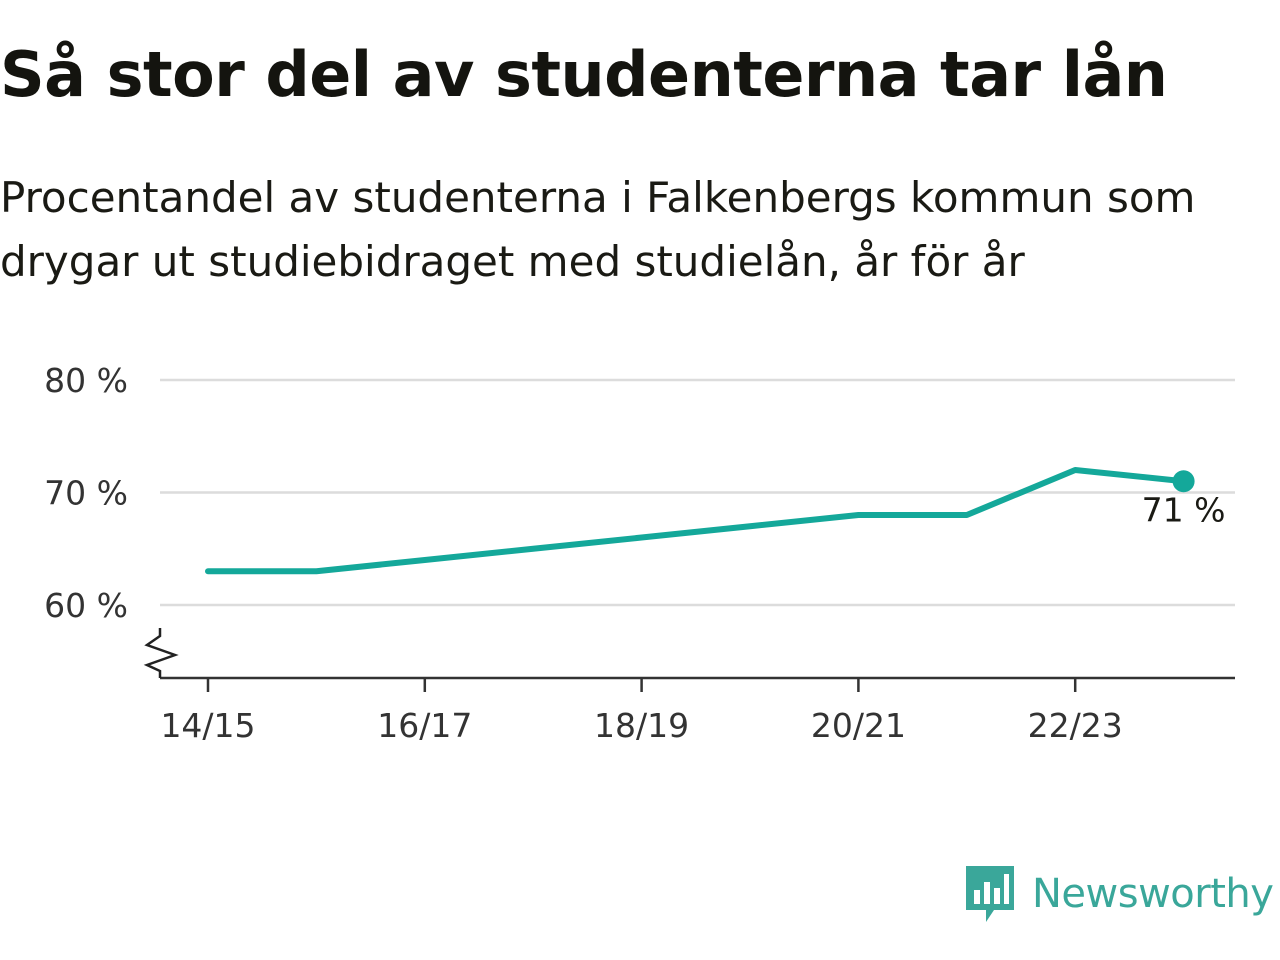 Image resolution: width=1280 pixels, height=960 pixels. What do you see at coordinates (1075, 725) in the screenshot?
I see `x-tick-label: 22/23` at bounding box center [1075, 725].